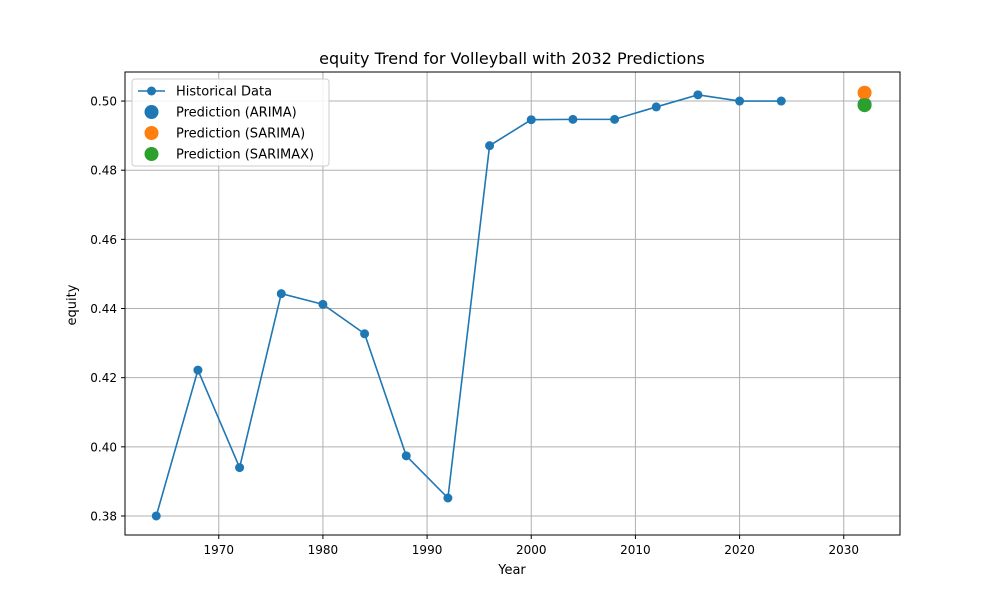  What do you see at coordinates (531, 550) in the screenshot?
I see `x-tick-label: 2000` at bounding box center [531, 550].